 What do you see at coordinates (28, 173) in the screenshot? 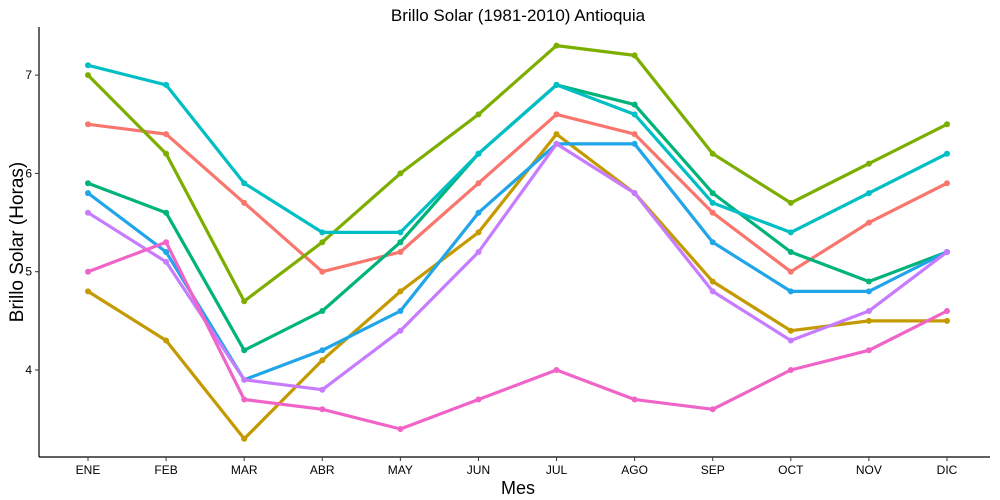
I see `y-tick-label-6: 6` at bounding box center [28, 173].